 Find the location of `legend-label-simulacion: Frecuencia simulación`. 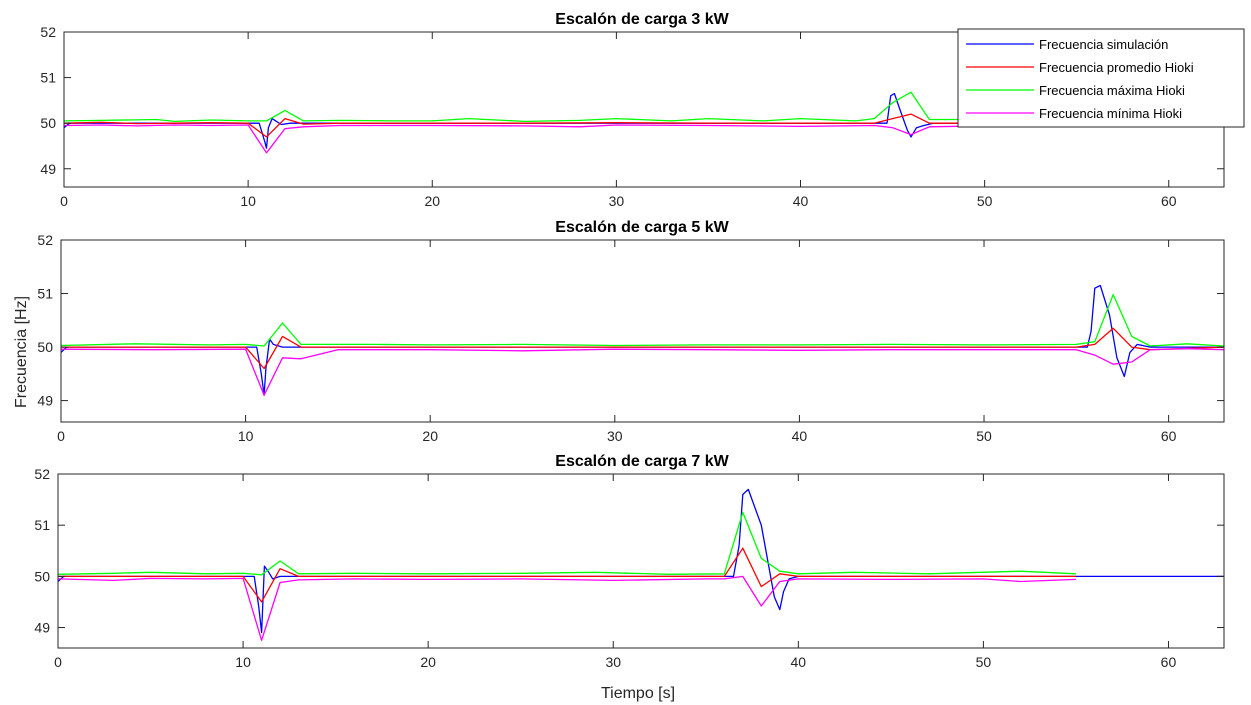

legend-label-simulacion: Frecuencia simulación is located at coordinates (1103, 44).